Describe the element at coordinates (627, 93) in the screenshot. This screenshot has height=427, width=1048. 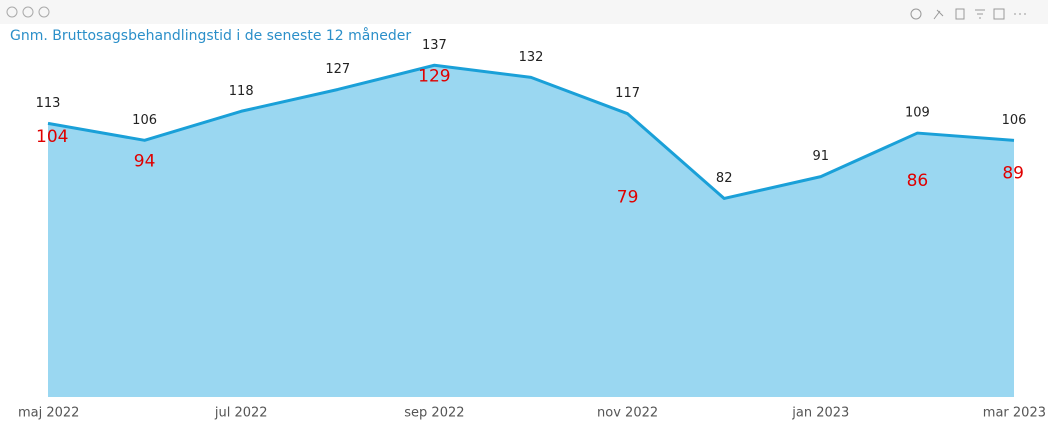
I see `data-label: 117` at that location.